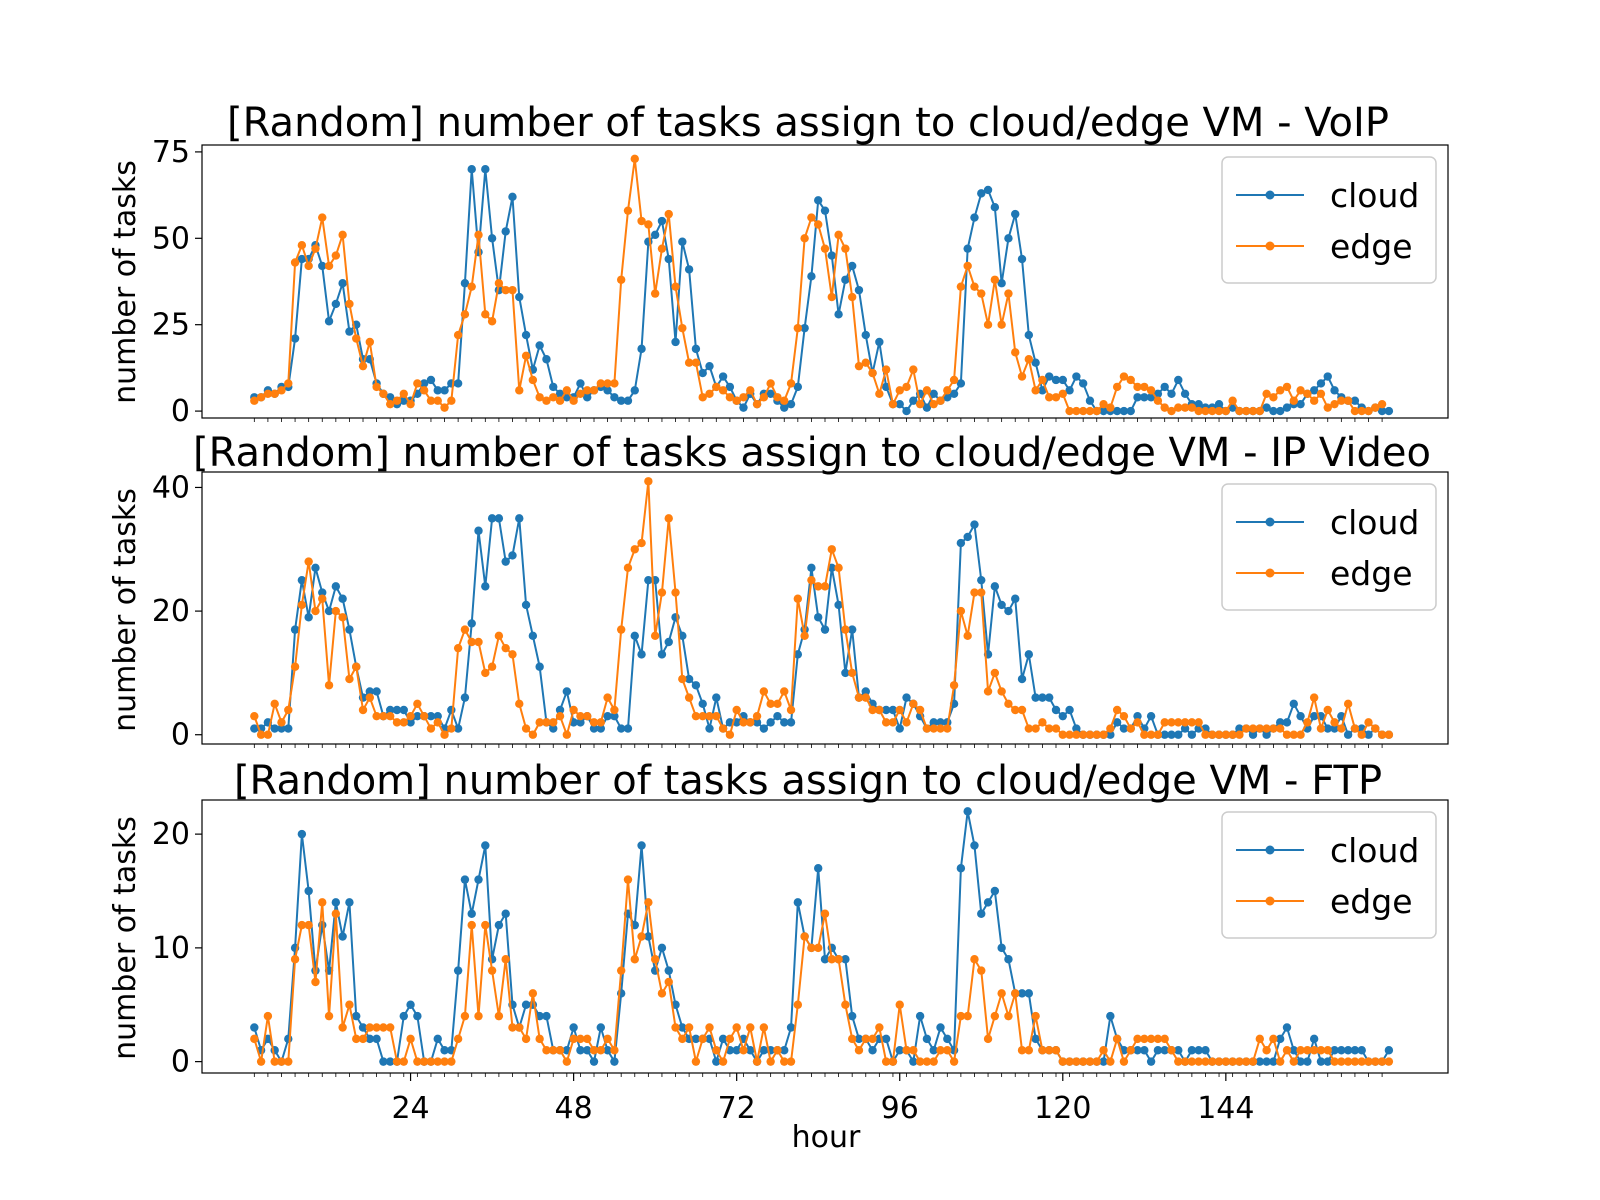  What do you see at coordinates (171, 834) in the screenshot?
I see `y-tick-label: 20` at bounding box center [171, 834].